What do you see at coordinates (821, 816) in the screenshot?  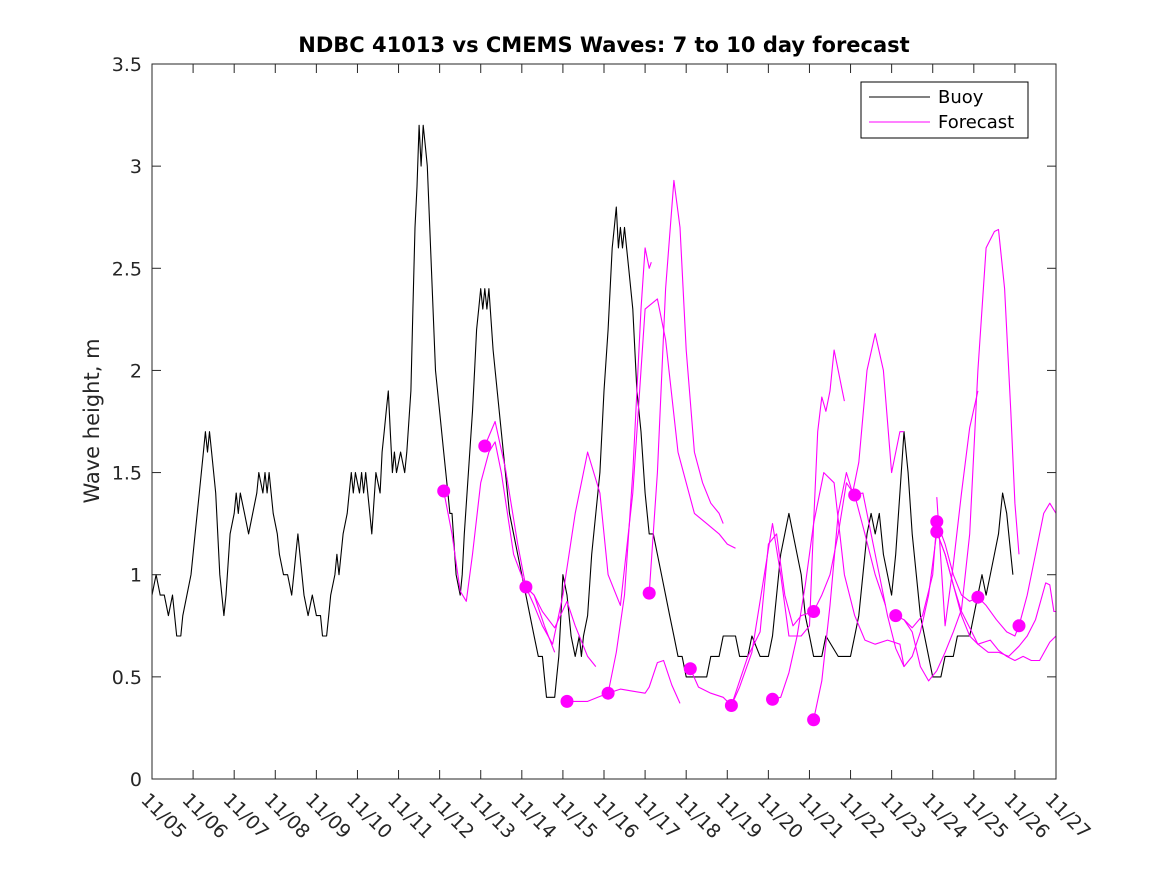 I see `x-tick-label: 11/21` at bounding box center [821, 816].